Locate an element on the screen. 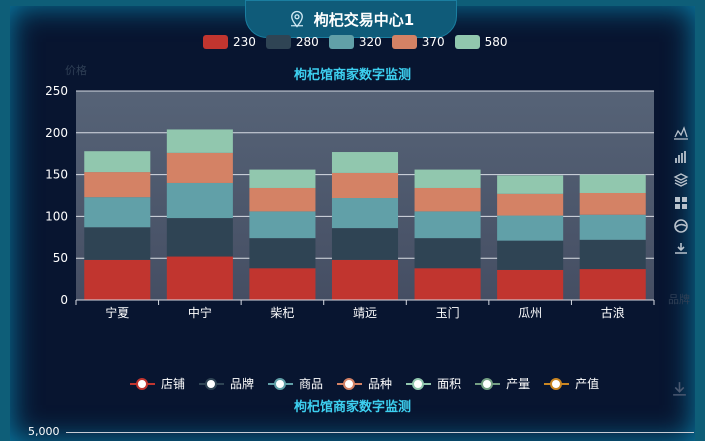  y-tick-label: 200 is located at coordinates (56, 133).